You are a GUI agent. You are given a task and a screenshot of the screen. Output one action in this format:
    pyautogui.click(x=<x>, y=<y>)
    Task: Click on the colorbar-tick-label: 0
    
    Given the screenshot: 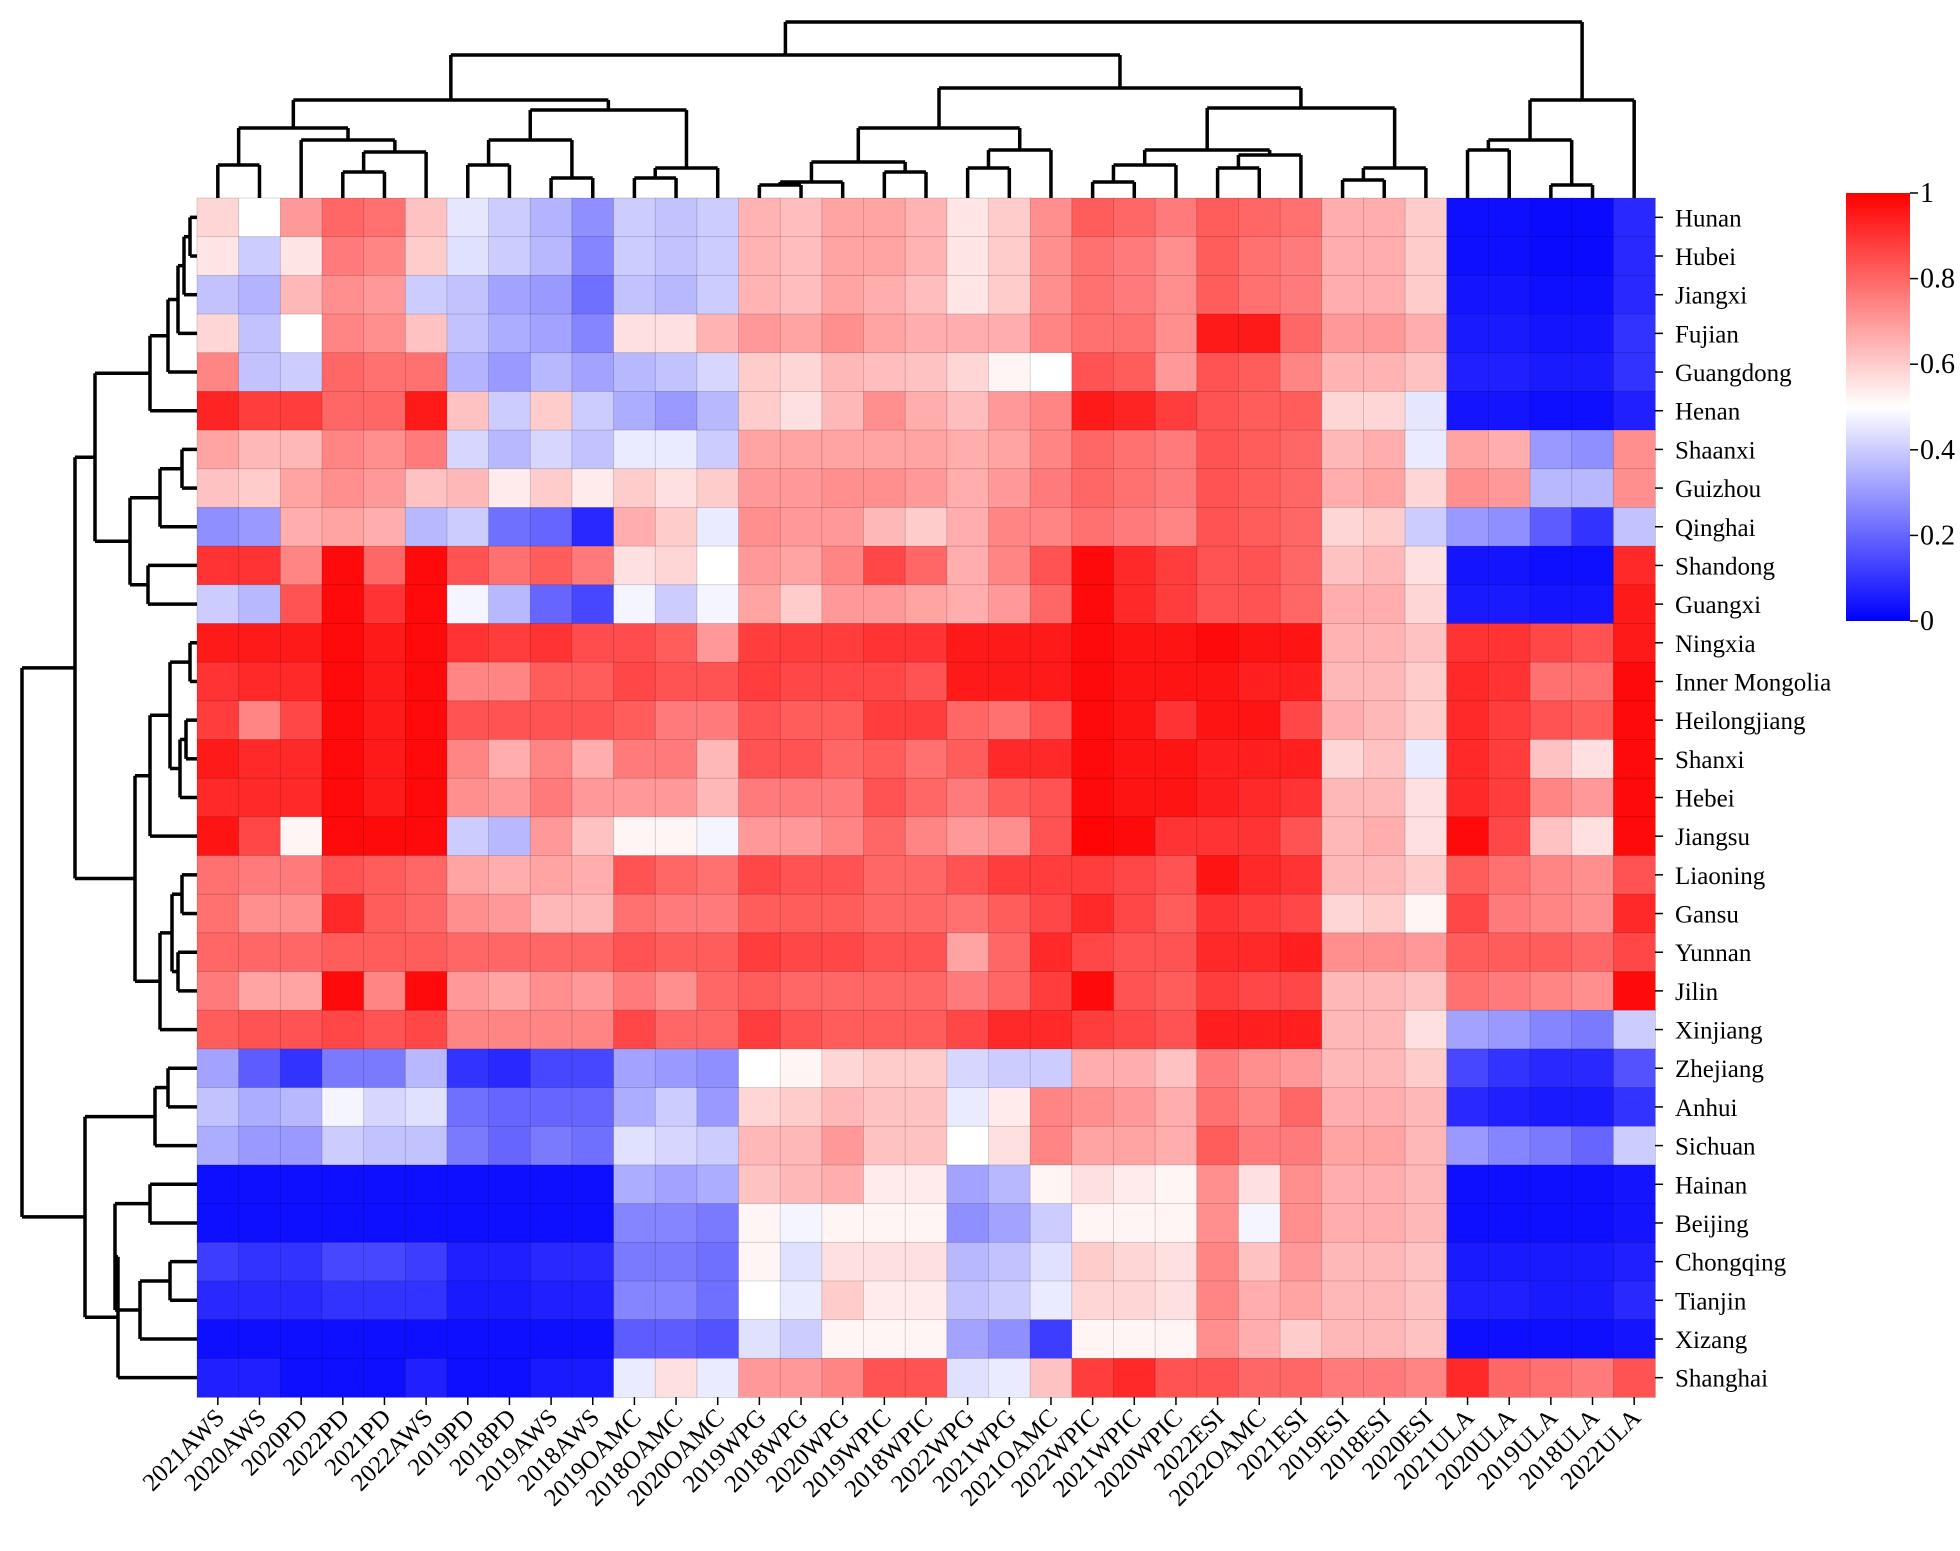 What is the action you would take?
    pyautogui.click(x=1927, y=621)
    